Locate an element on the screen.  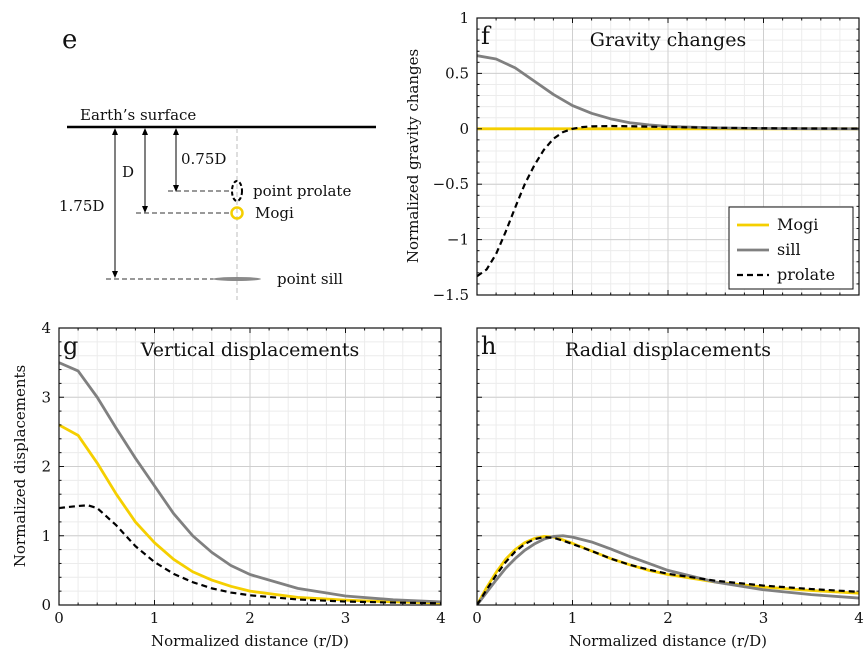
prolate-source-label: point prolate is located at coordinates (302, 191).